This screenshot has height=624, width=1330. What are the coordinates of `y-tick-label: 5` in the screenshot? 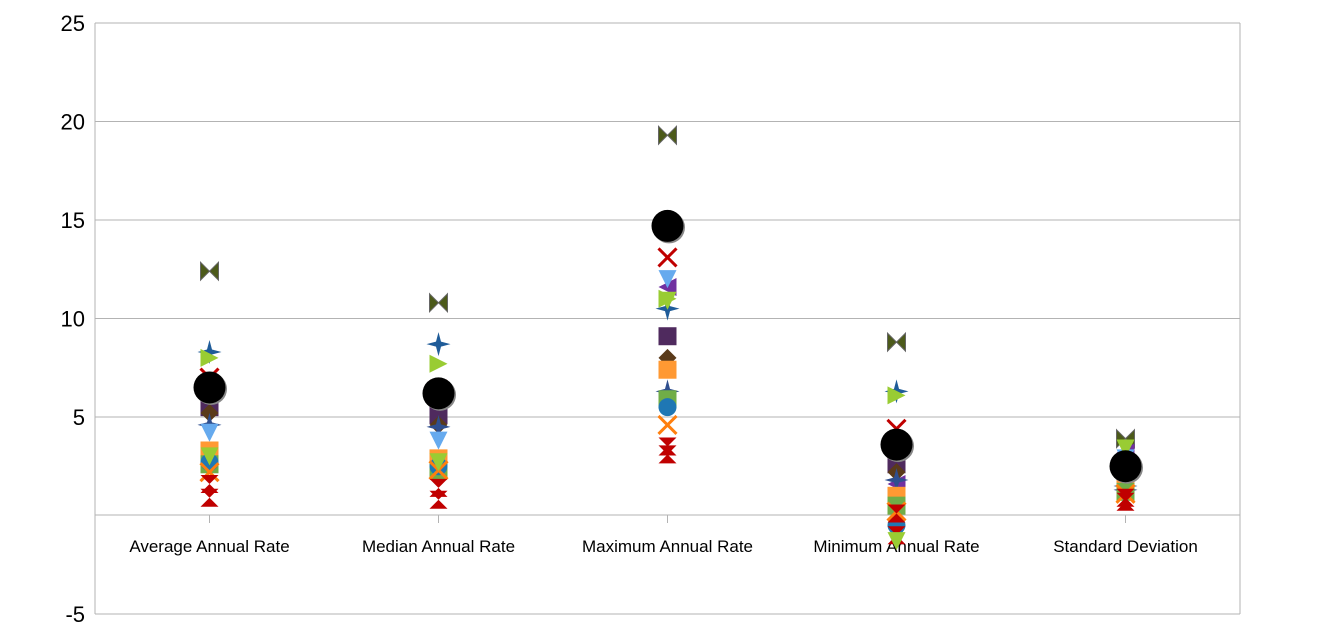 It's located at (79, 417).